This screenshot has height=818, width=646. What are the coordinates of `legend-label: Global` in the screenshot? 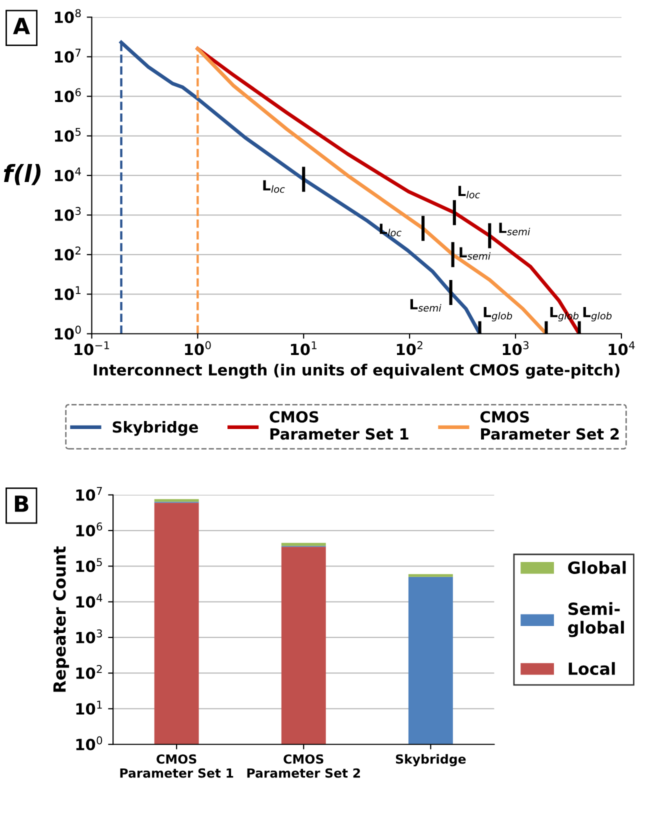 It's located at (597, 567).